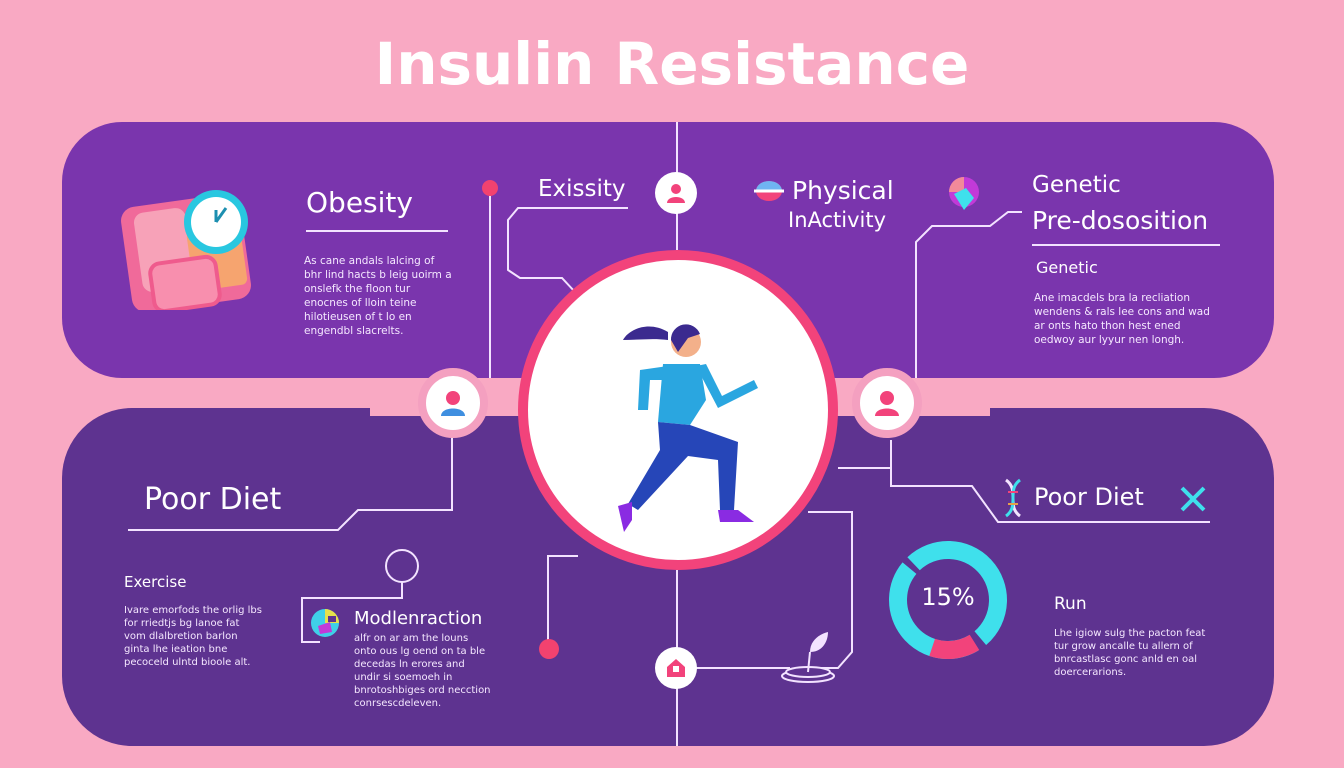  I want to click on user-node-top, so click(676, 193).